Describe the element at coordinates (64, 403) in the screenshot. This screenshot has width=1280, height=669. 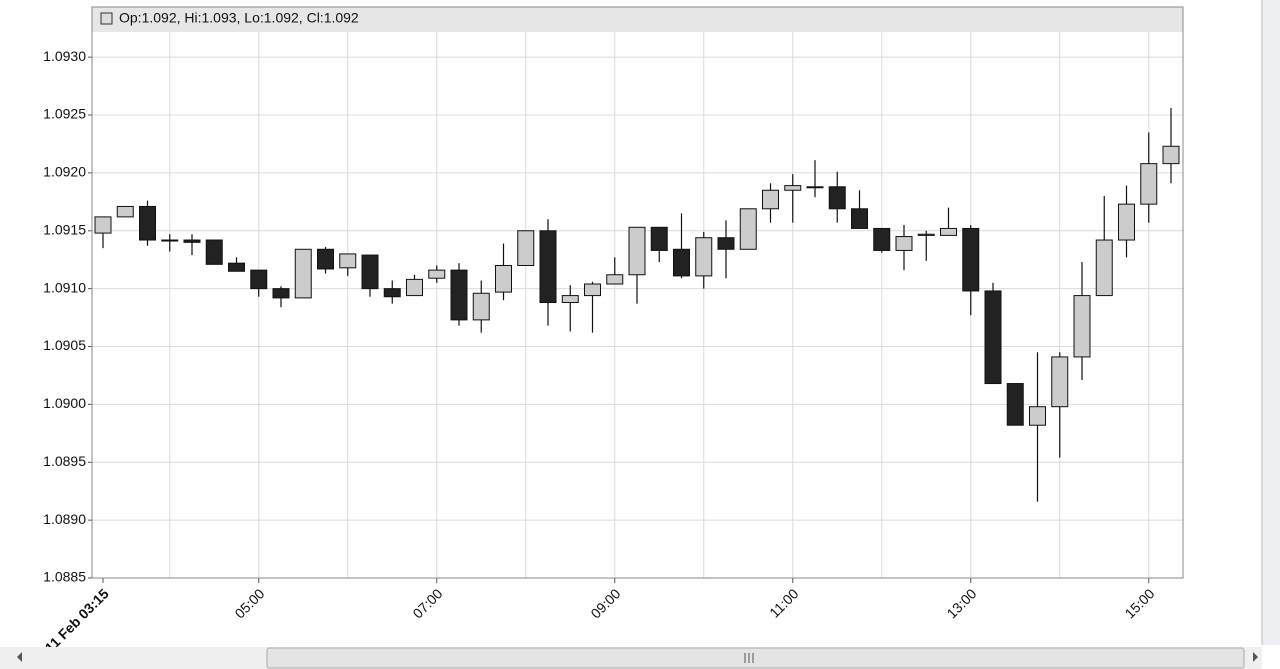
I see `y-tick-label: 1.0900` at that location.